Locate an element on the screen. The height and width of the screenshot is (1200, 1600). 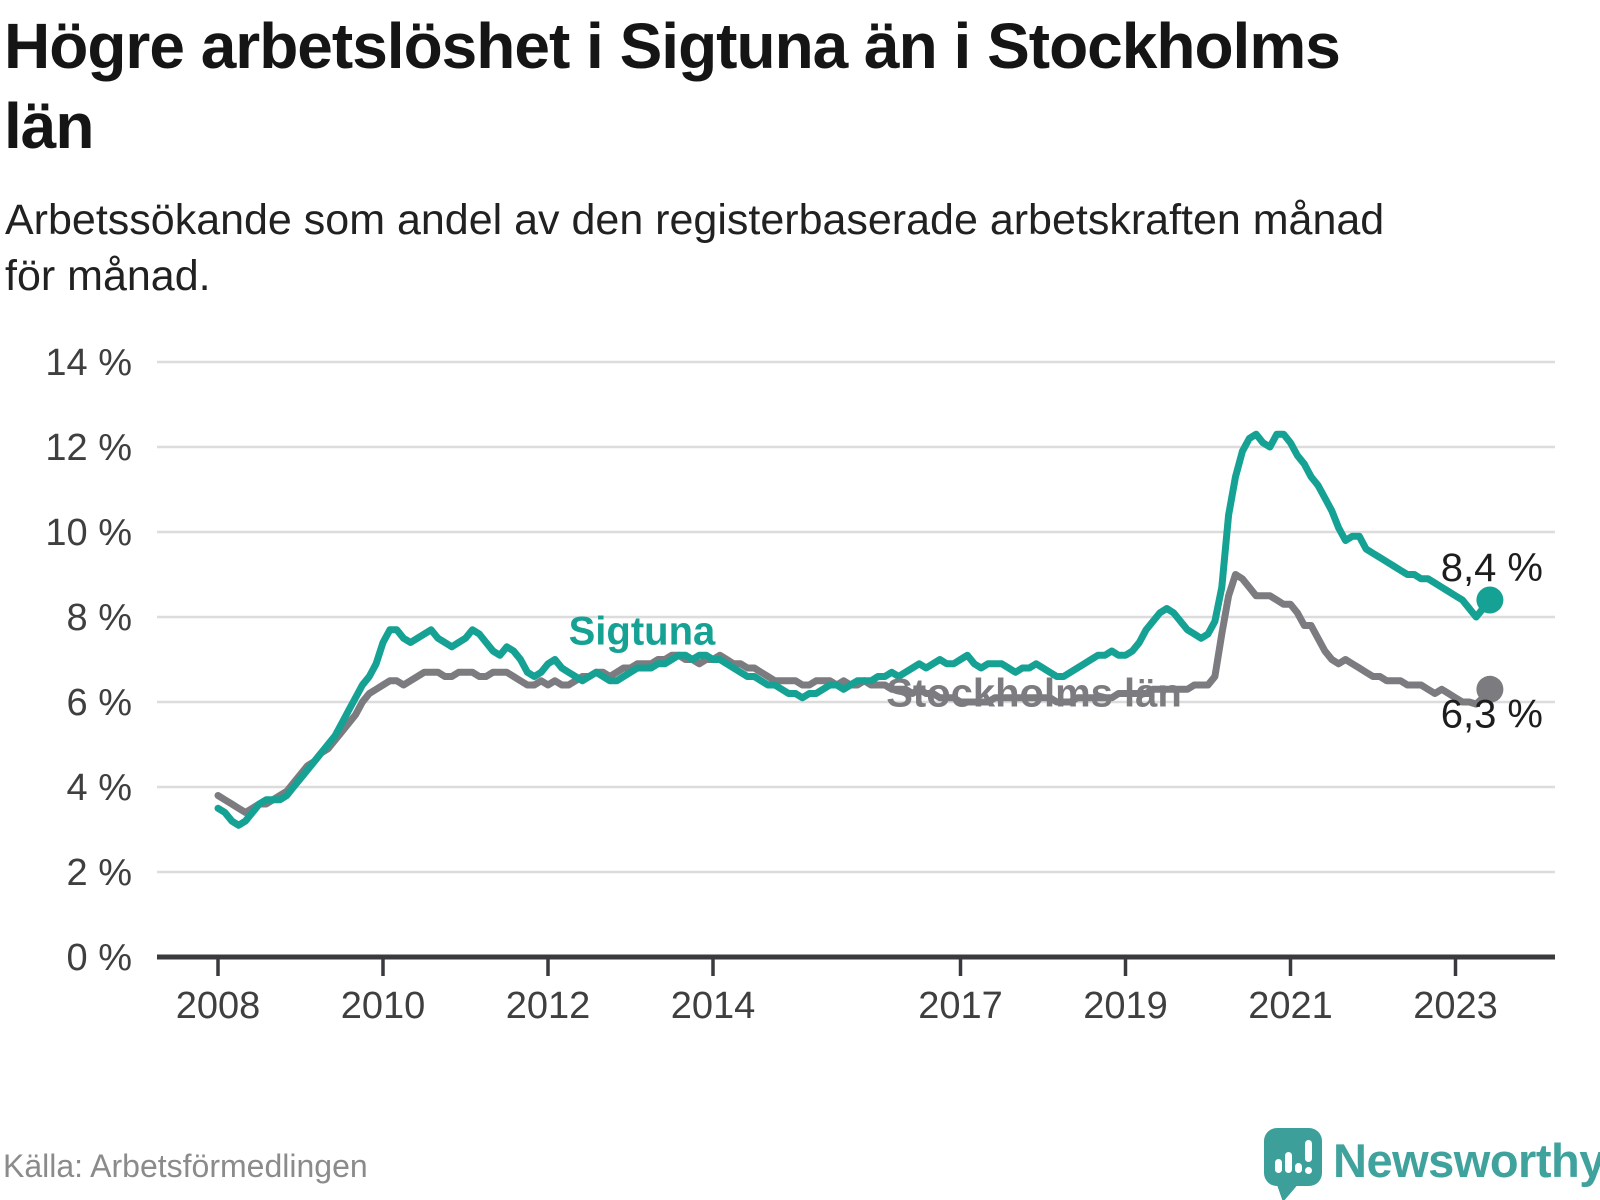
y-tick-label: 4 % is located at coordinates (99, 788).